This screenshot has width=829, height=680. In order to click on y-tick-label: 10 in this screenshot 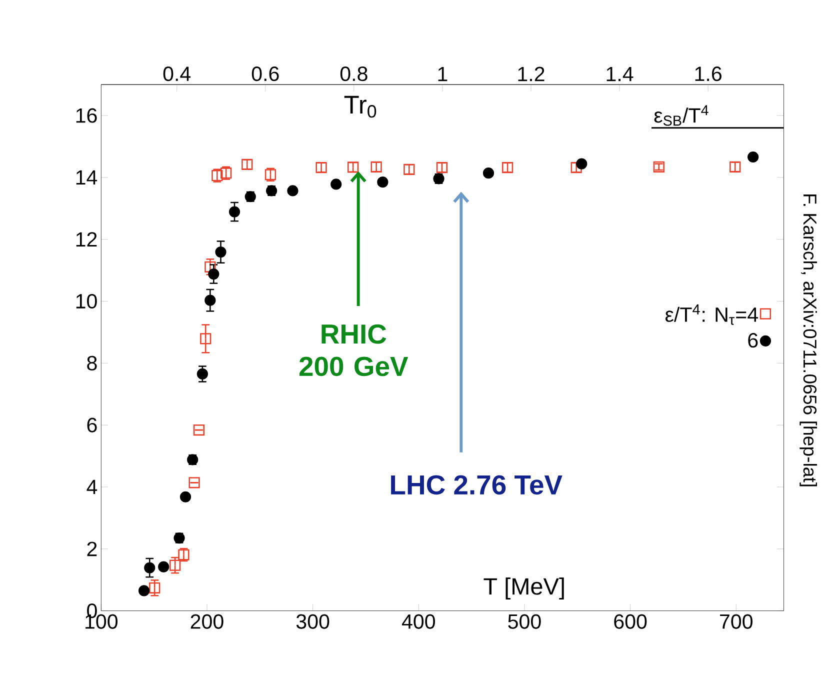, I will do `click(86, 301)`.